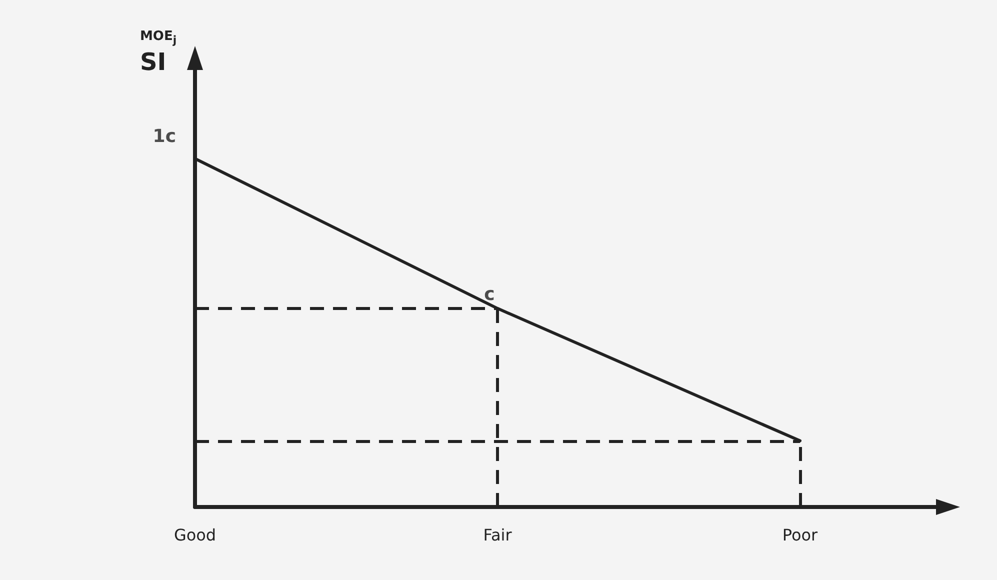 This screenshot has width=997, height=580. Describe the element at coordinates (195, 535) in the screenshot. I see `x-tick-label: Good` at that location.